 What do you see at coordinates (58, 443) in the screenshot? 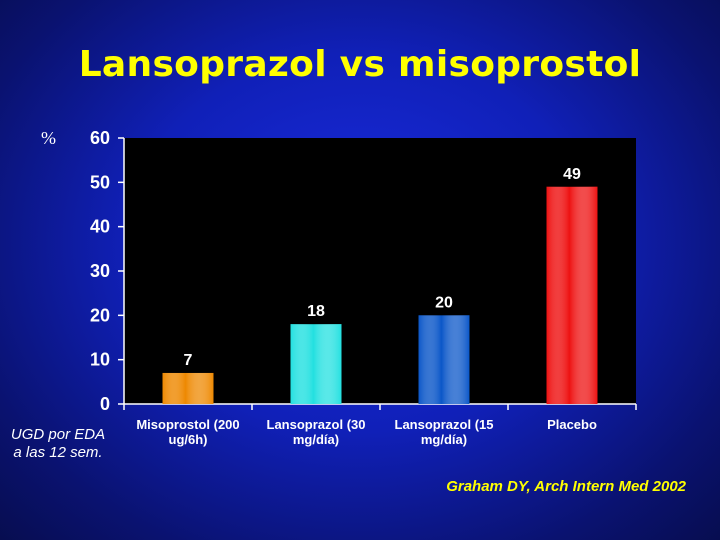
I see `chart-note: UGD por EDA a las 12 sem.` at bounding box center [58, 443].